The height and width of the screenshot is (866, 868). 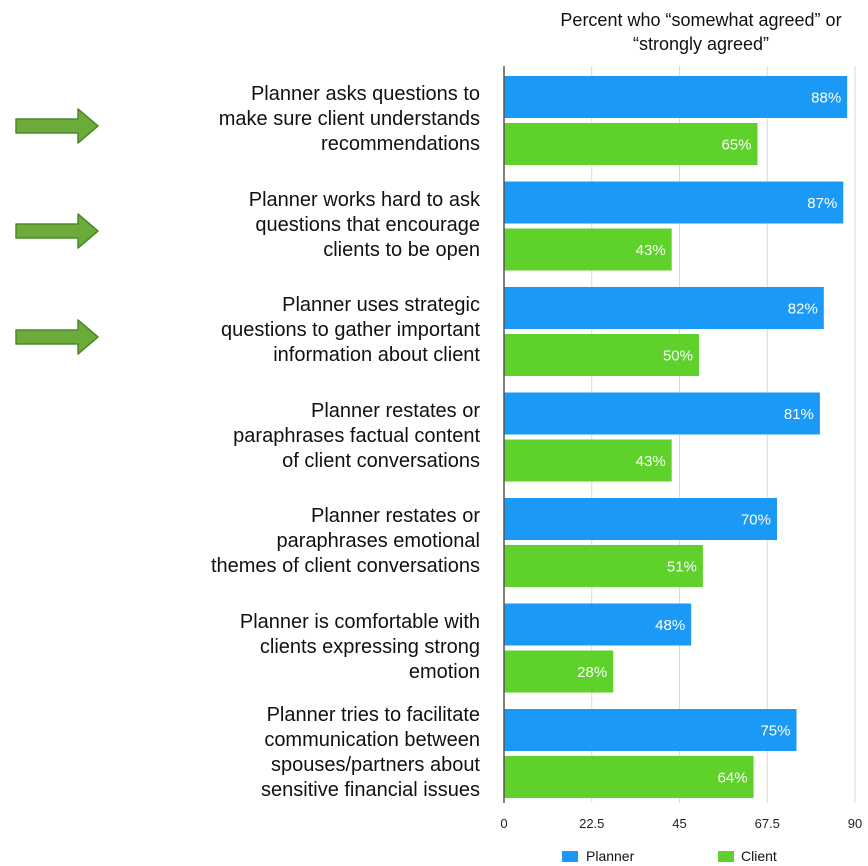 What do you see at coordinates (822, 203) in the screenshot?
I see `planner-data-label: 87%` at bounding box center [822, 203].